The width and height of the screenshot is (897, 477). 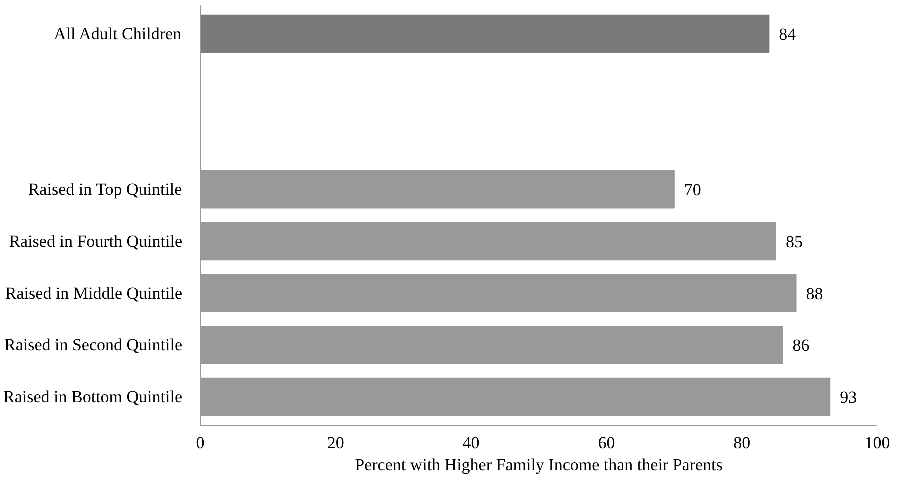 What do you see at coordinates (788, 34) in the screenshot?
I see `data-label: 84` at bounding box center [788, 34].